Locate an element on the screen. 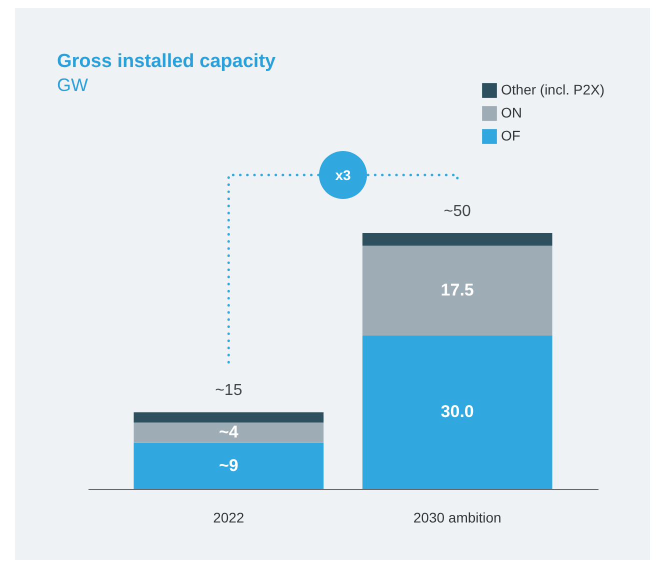 The height and width of the screenshot is (565, 664). chart-title: Gross installed capacity is located at coordinates (166, 61).